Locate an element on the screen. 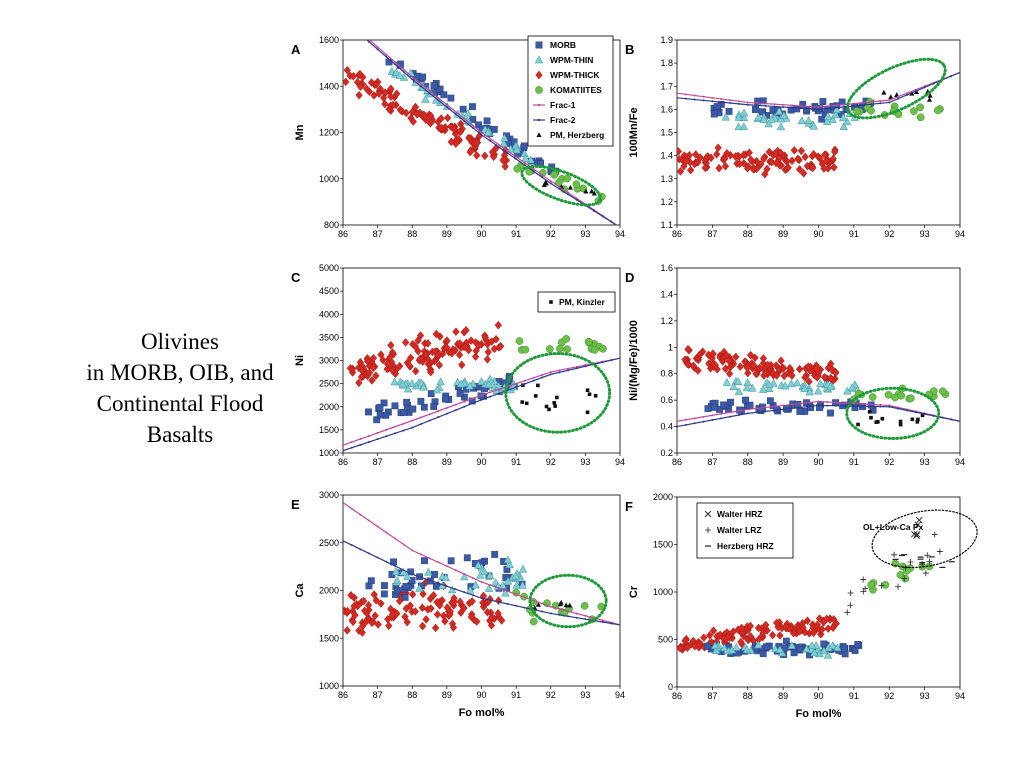  y-tick-label: 1.5 is located at coordinates (666, 133).